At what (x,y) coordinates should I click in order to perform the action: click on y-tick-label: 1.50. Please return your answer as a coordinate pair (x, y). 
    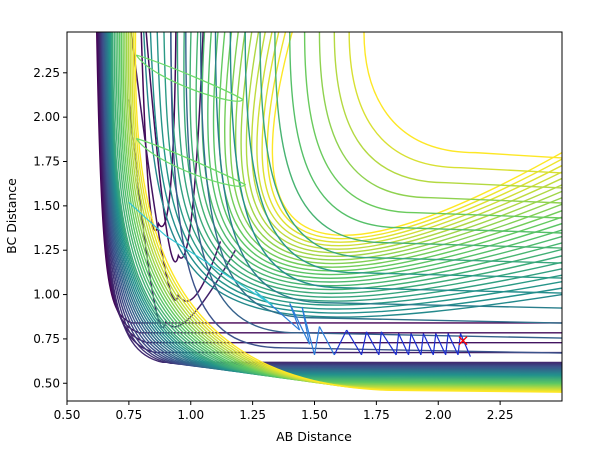
    Looking at the image, I should click on (46, 206).